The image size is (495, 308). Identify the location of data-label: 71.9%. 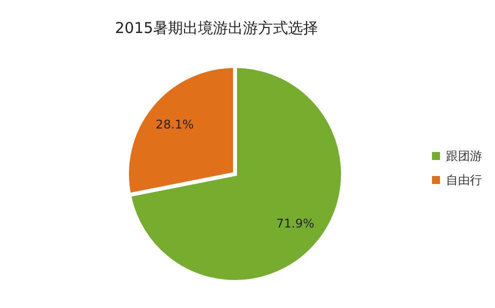
(295, 223).